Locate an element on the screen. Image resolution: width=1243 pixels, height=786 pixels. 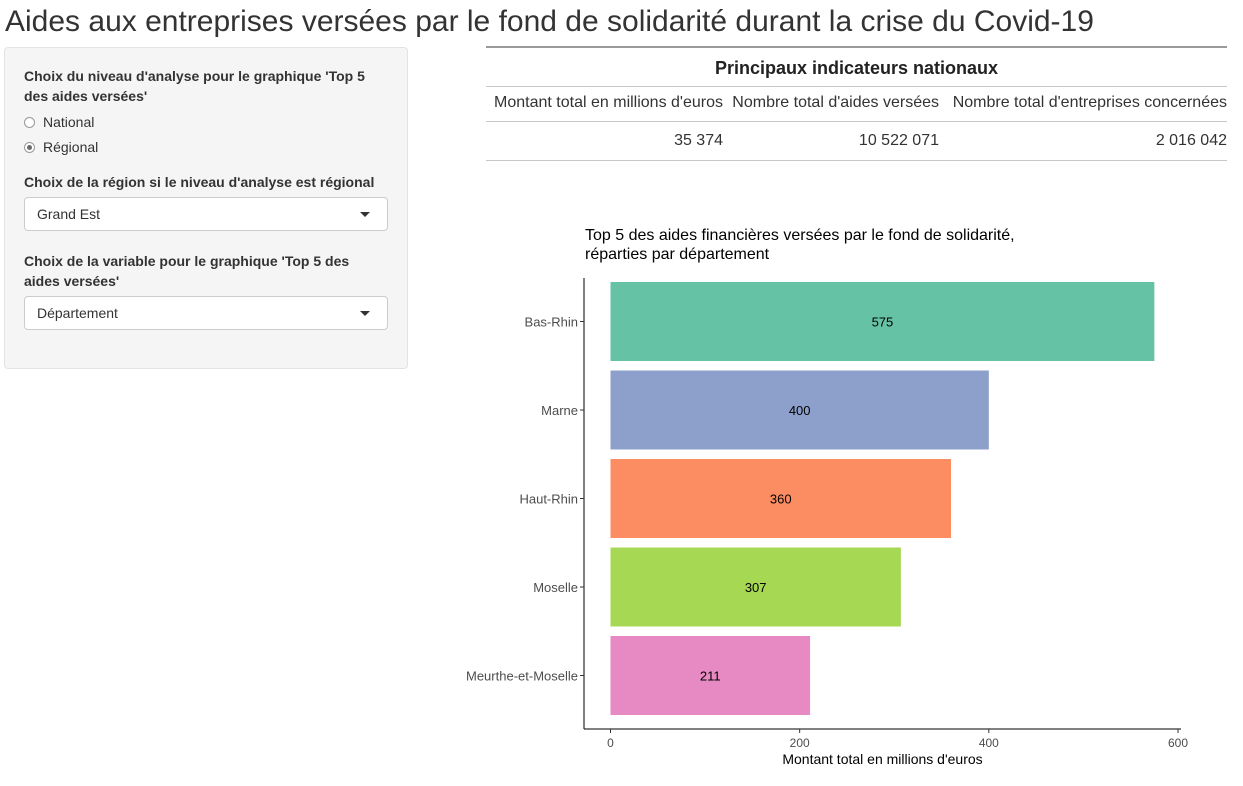
bar-data-label: 400 is located at coordinates (800, 410).